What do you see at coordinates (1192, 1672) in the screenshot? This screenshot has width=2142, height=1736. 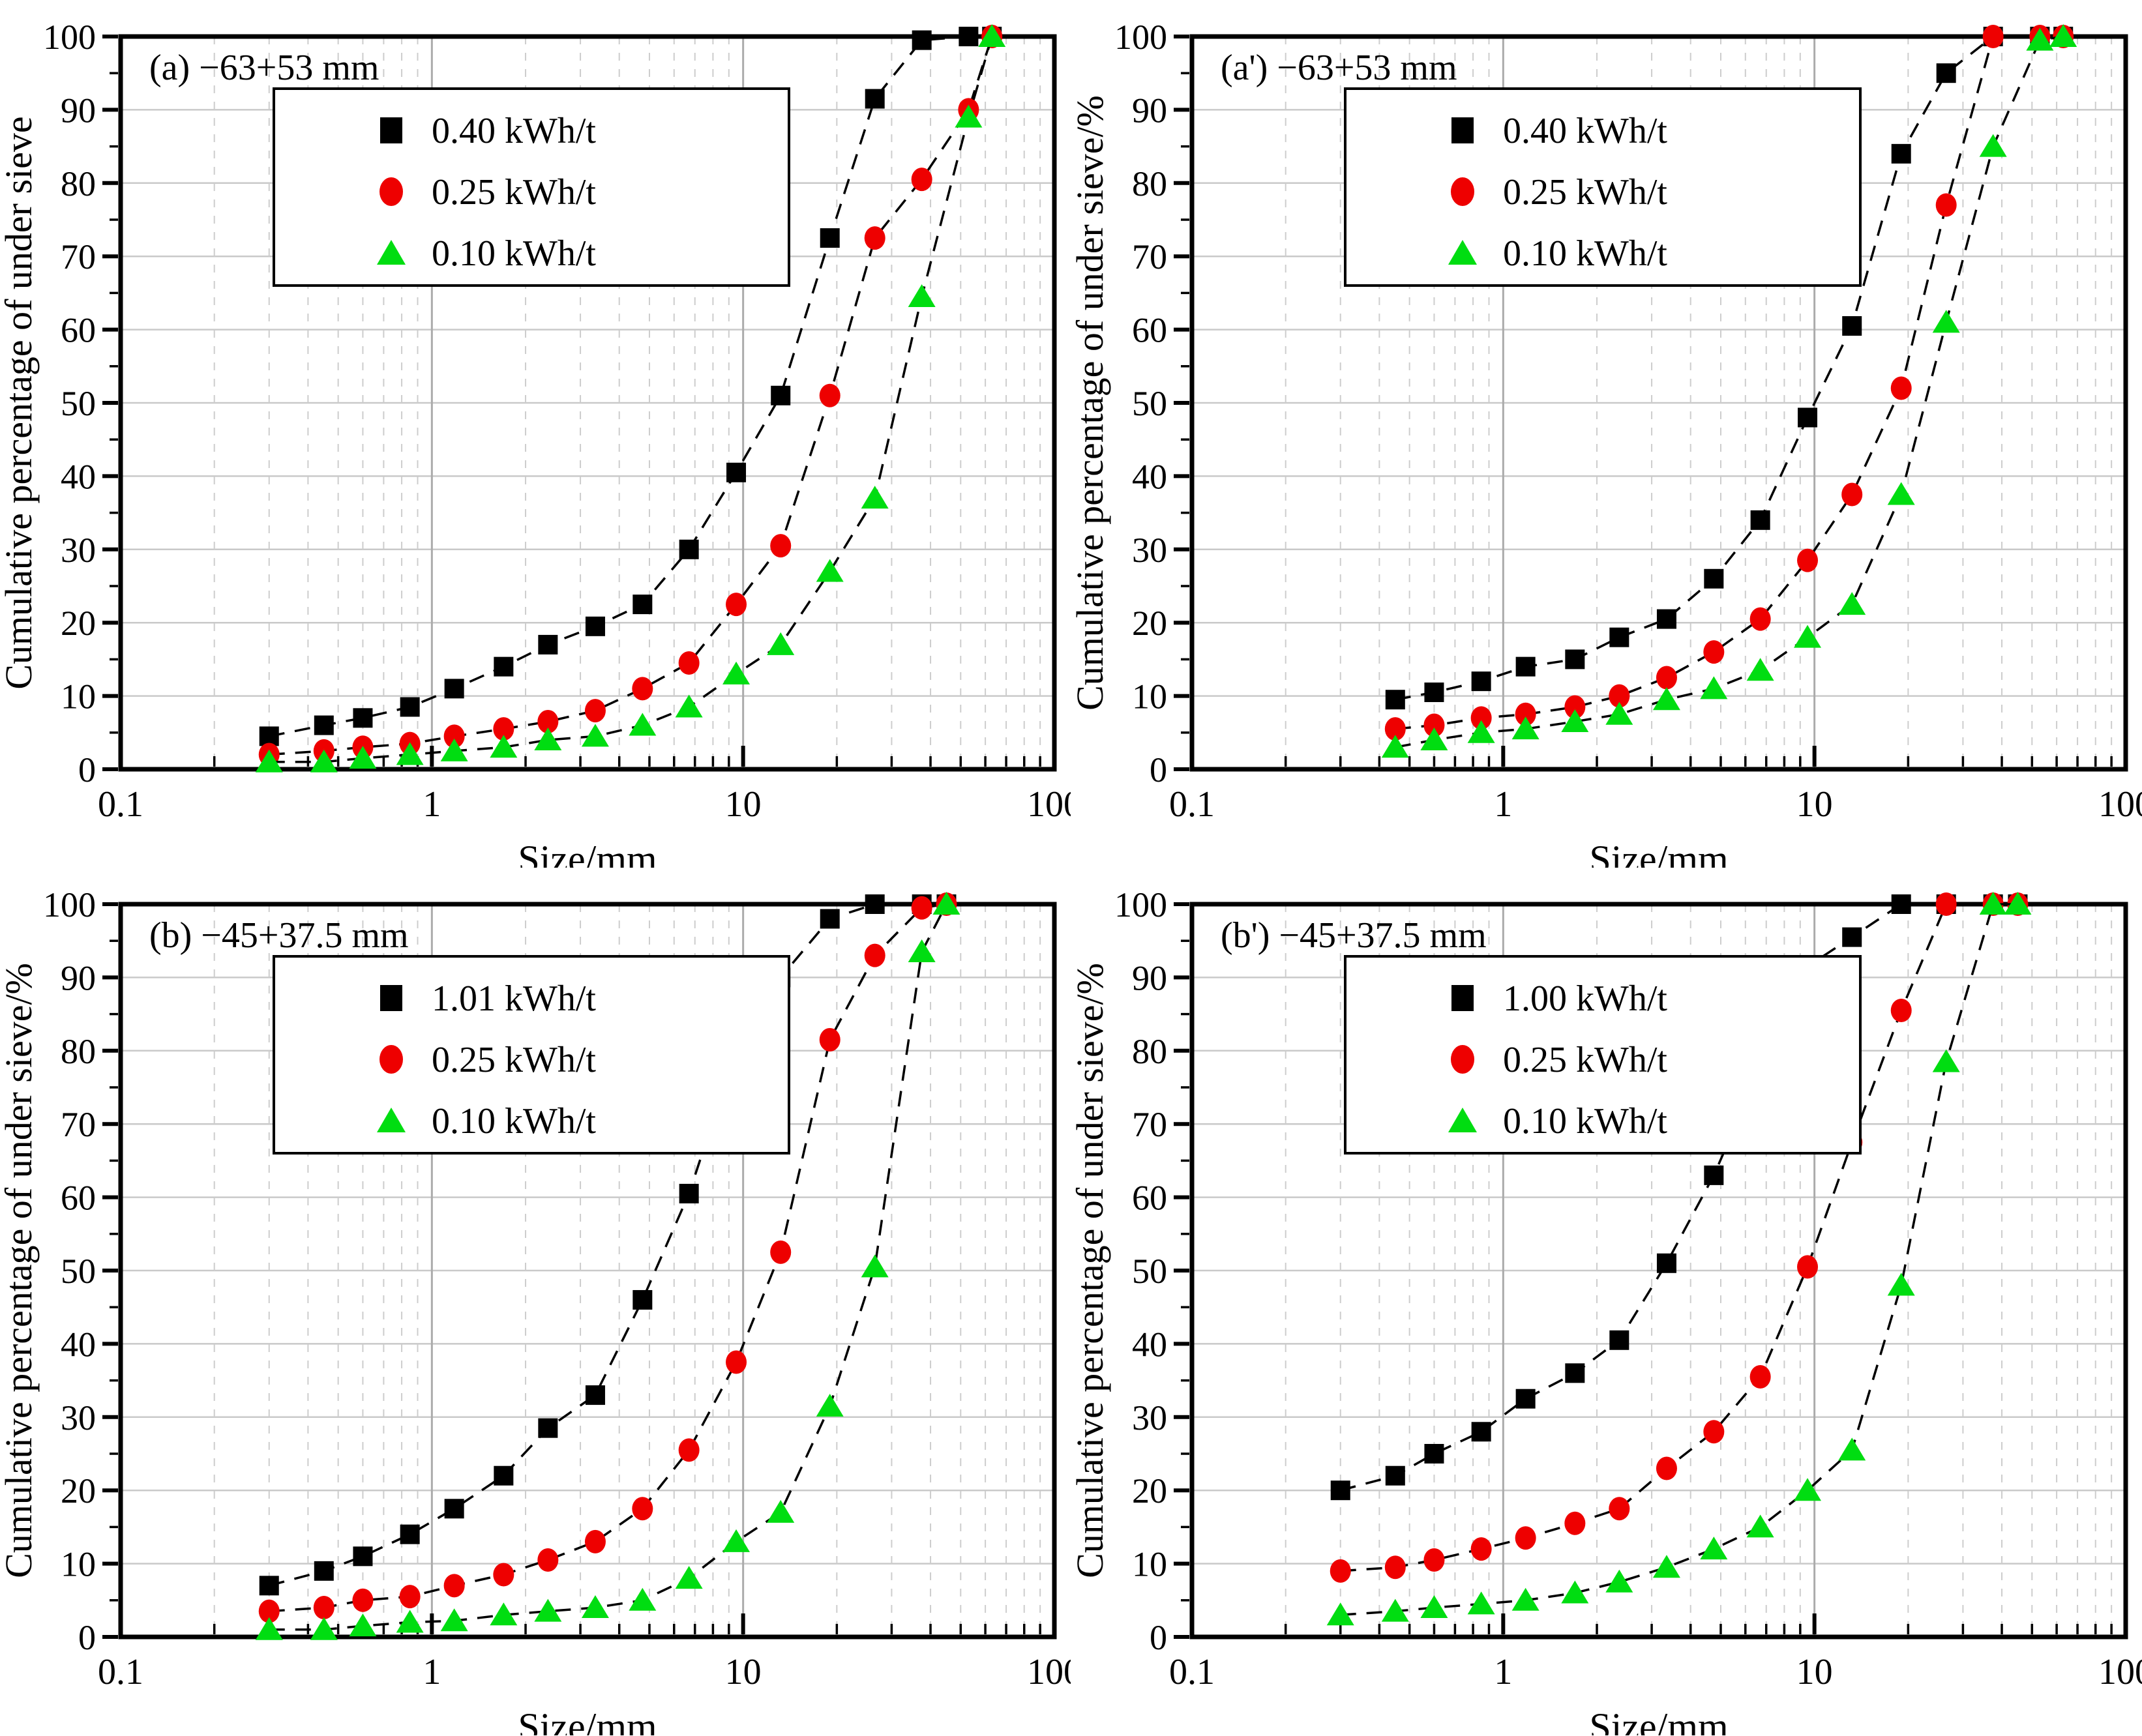 I see `x-tick-label: 0.1` at bounding box center [1192, 1672].